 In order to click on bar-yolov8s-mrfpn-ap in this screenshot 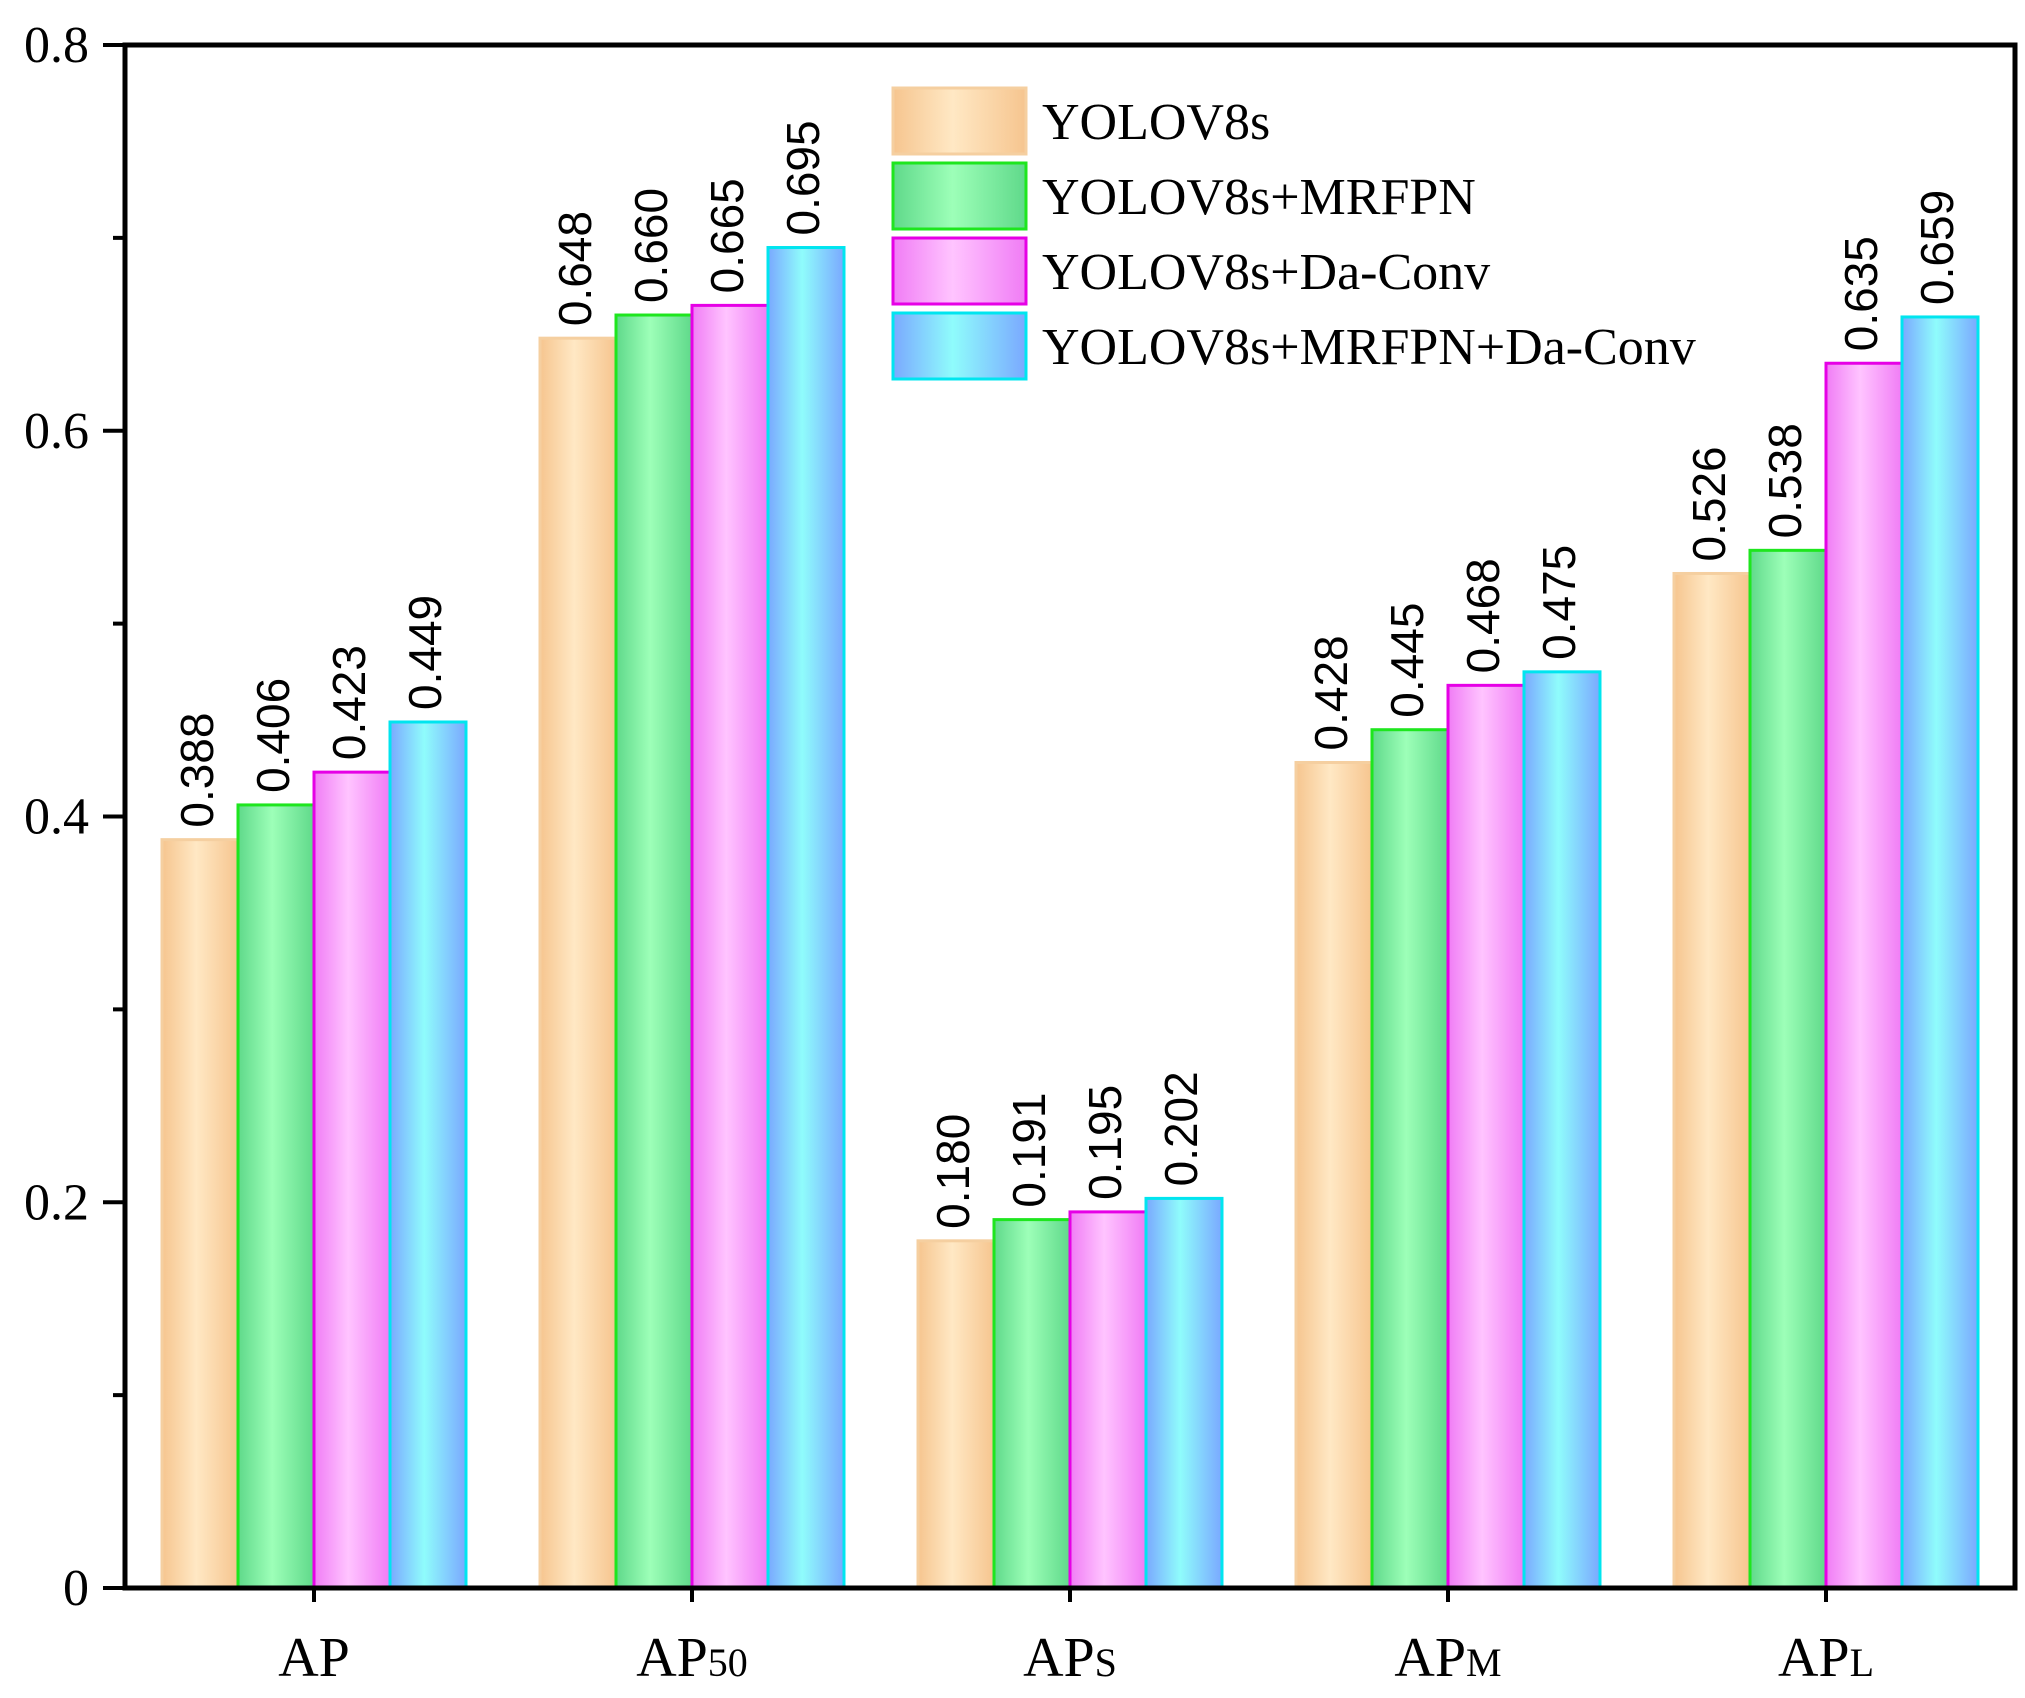, I will do `click(276, 1196)`.